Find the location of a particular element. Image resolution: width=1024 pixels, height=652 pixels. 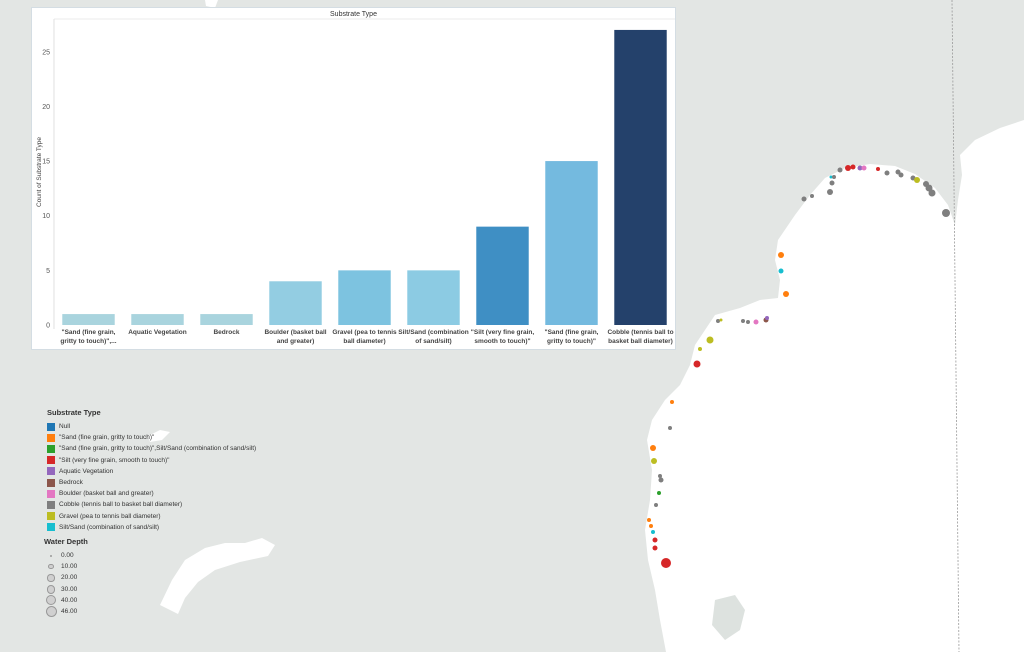

x-tick-label: Silt/Sand (combination is located at coordinates (433, 332).